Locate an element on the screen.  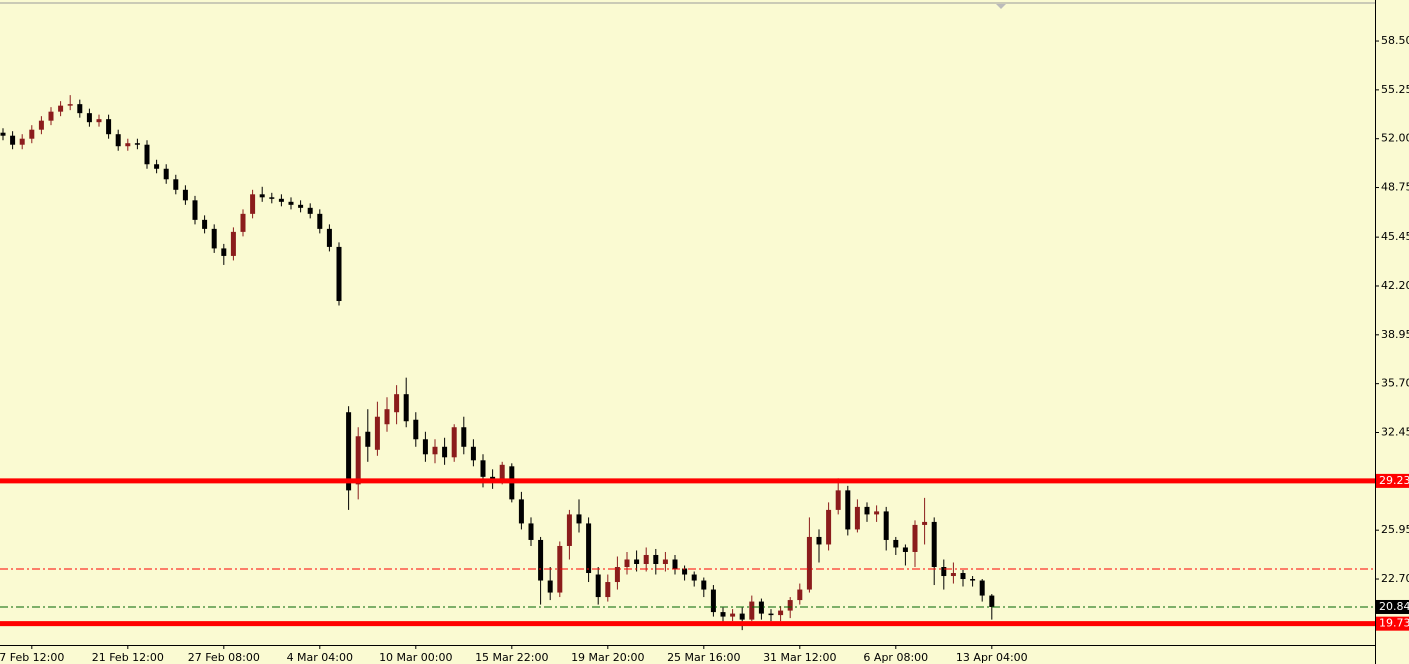
x-tick-label: 21 Feb 12:00 is located at coordinates (128, 657).